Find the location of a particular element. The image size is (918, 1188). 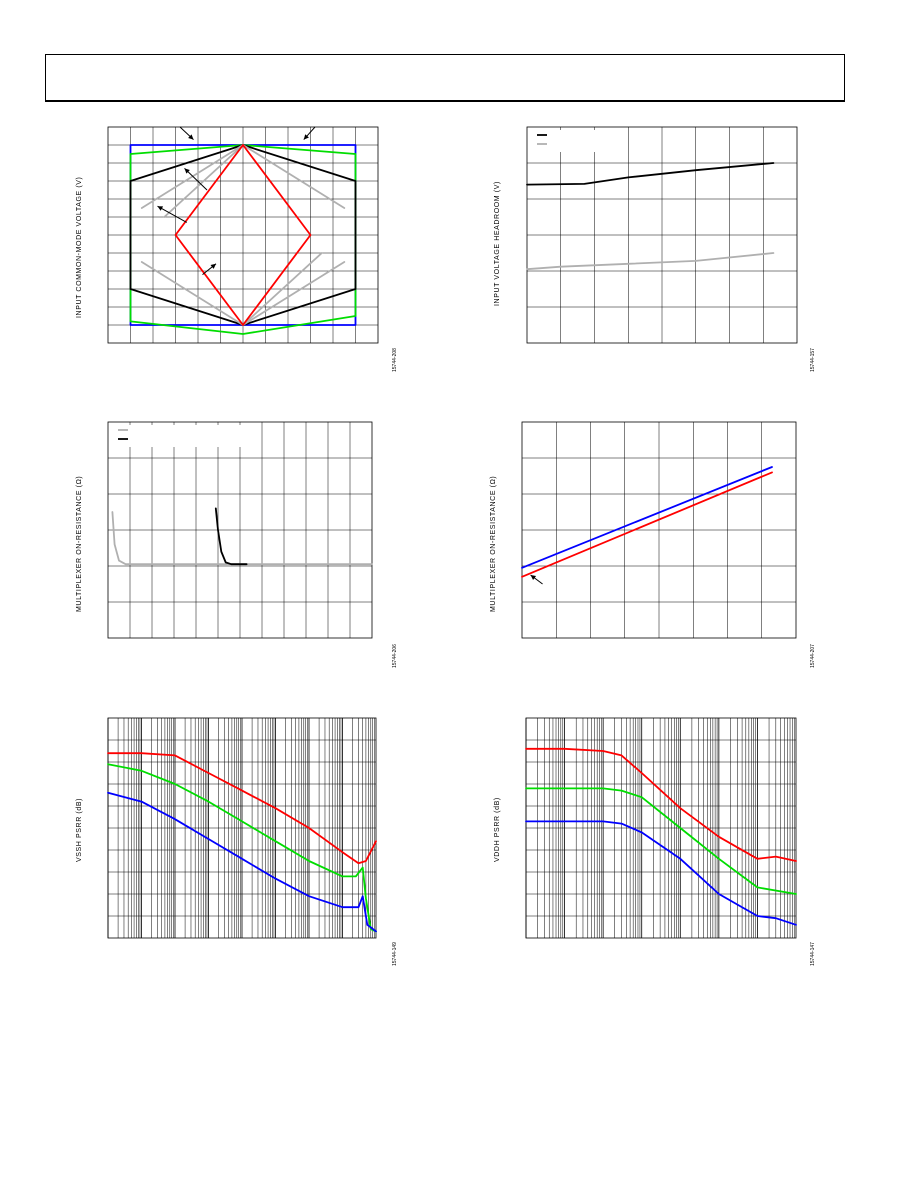

chart-1-y-axis-label: INPUT COMMON-MODE VOLTAGE (V) is located at coordinates (79, 247).